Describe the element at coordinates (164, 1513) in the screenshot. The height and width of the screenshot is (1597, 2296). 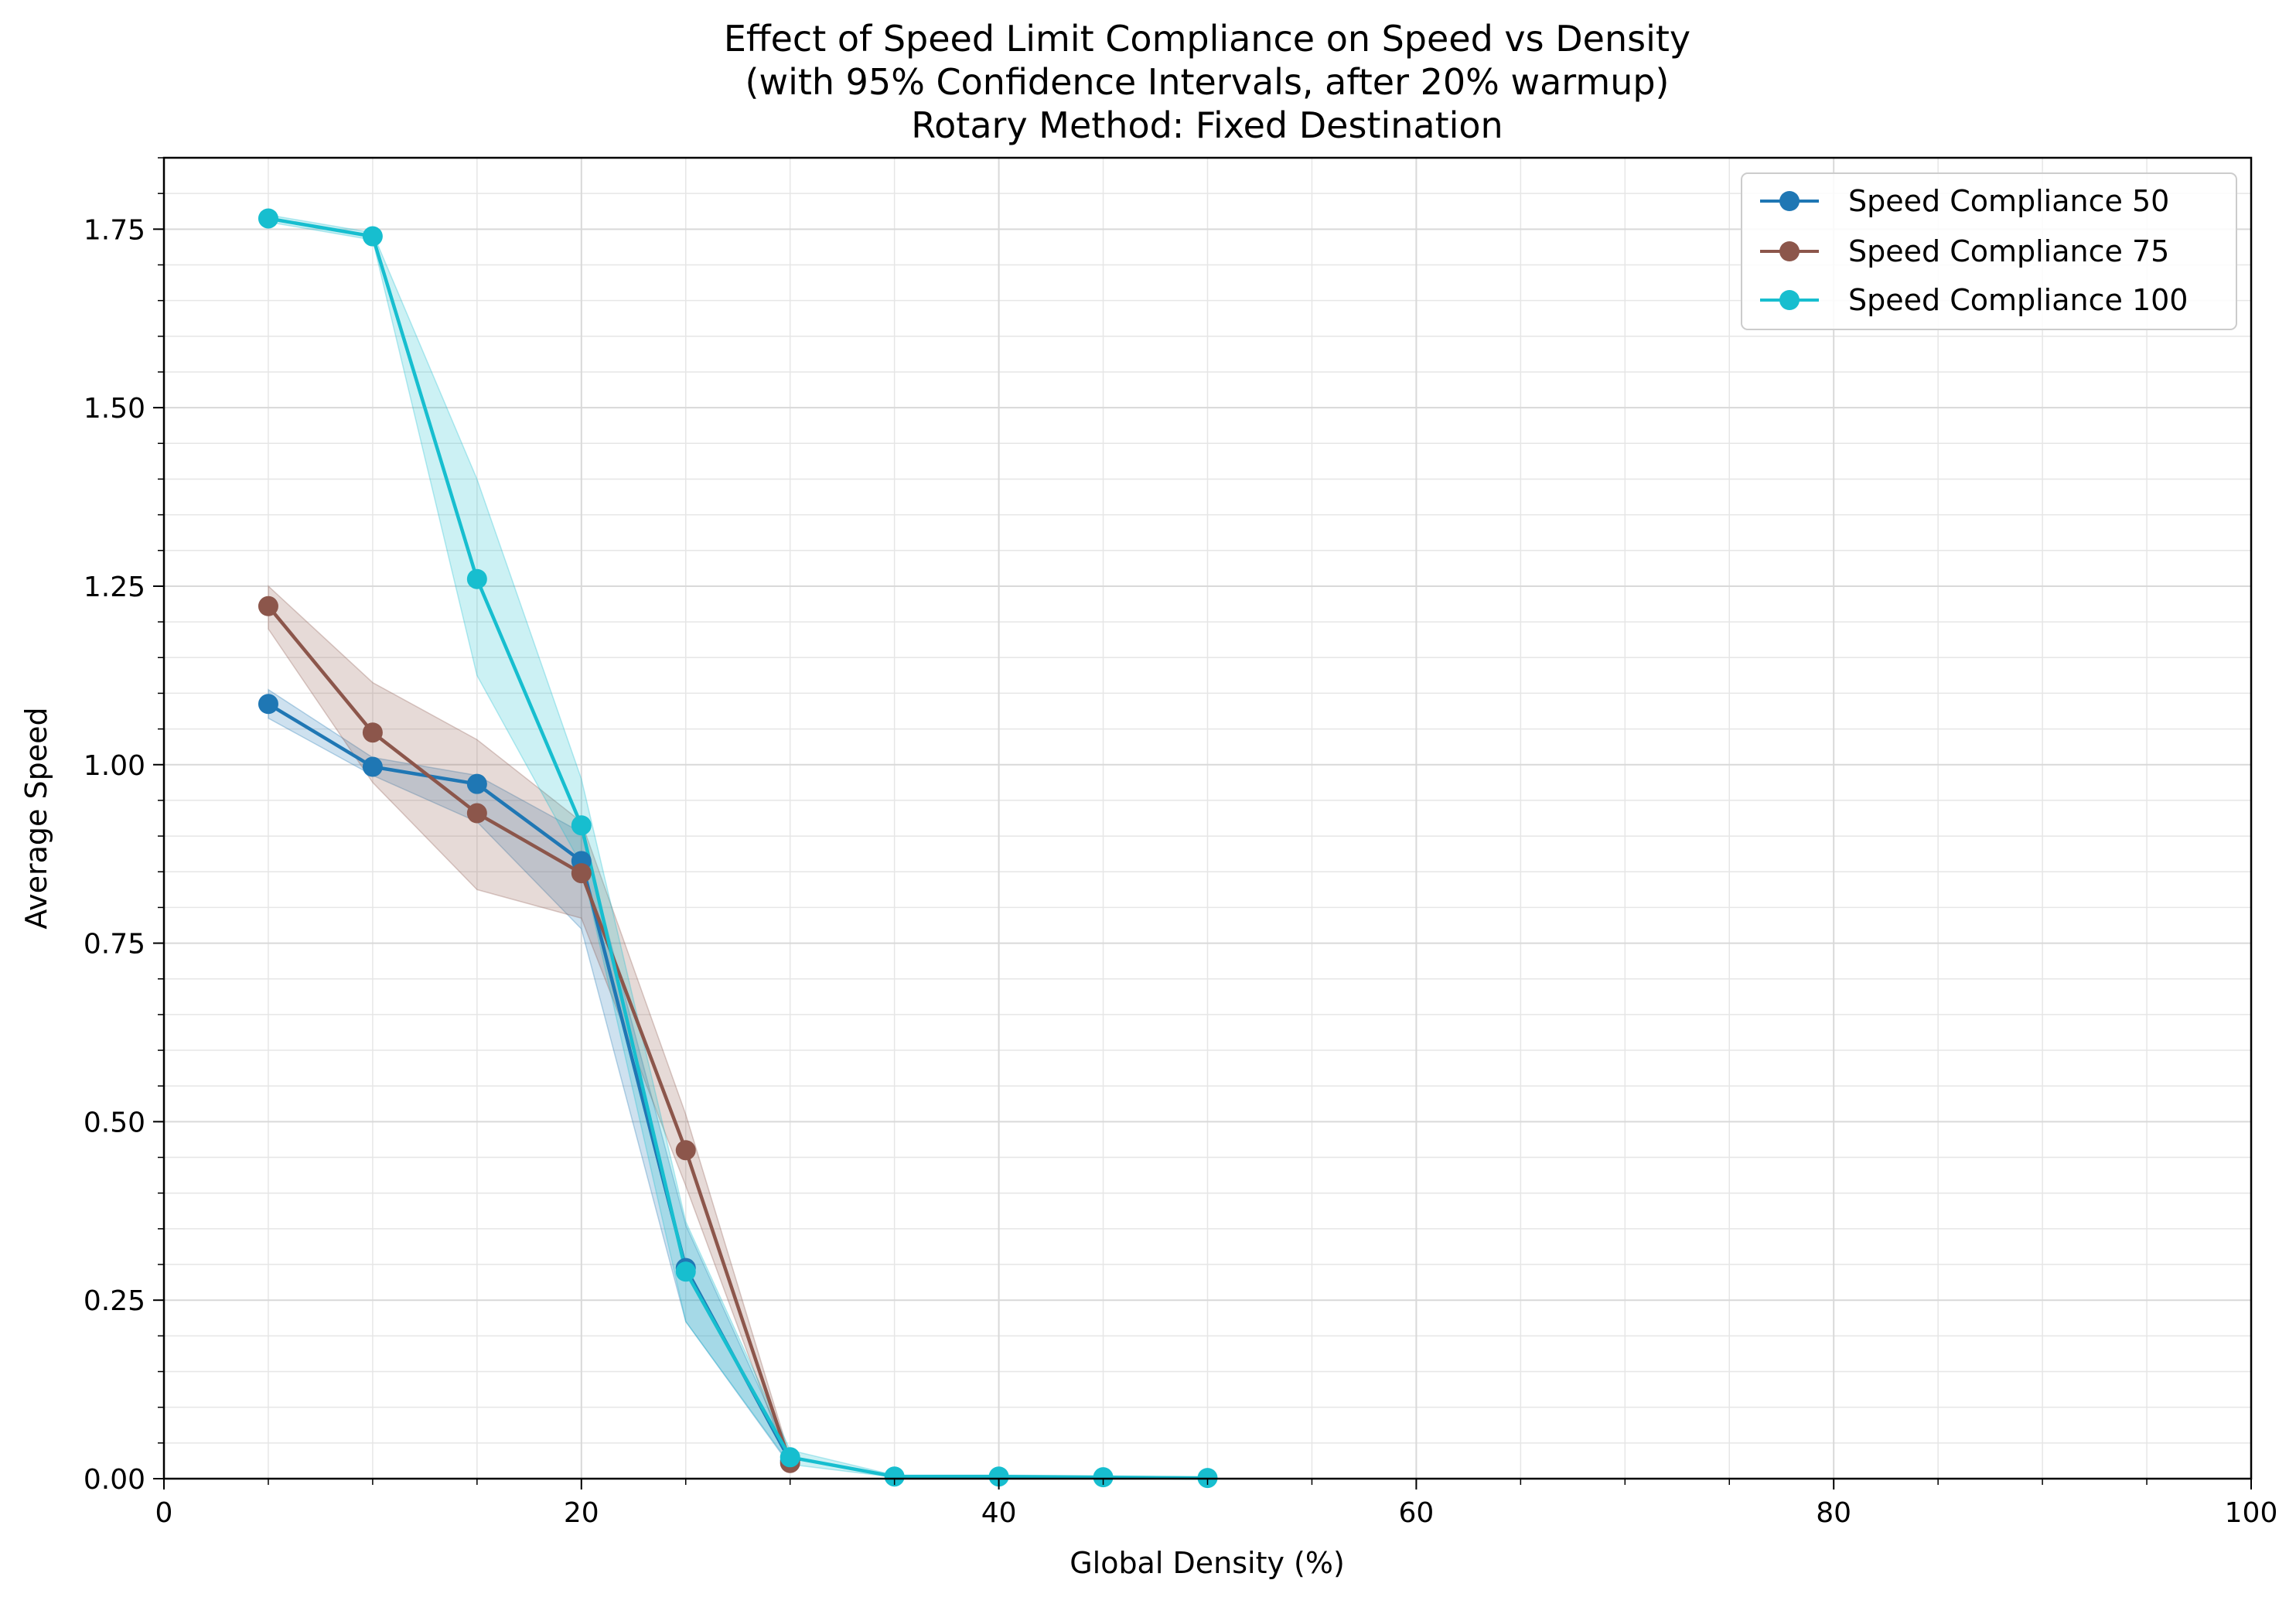
I see `x-tick-label: 0` at that location.